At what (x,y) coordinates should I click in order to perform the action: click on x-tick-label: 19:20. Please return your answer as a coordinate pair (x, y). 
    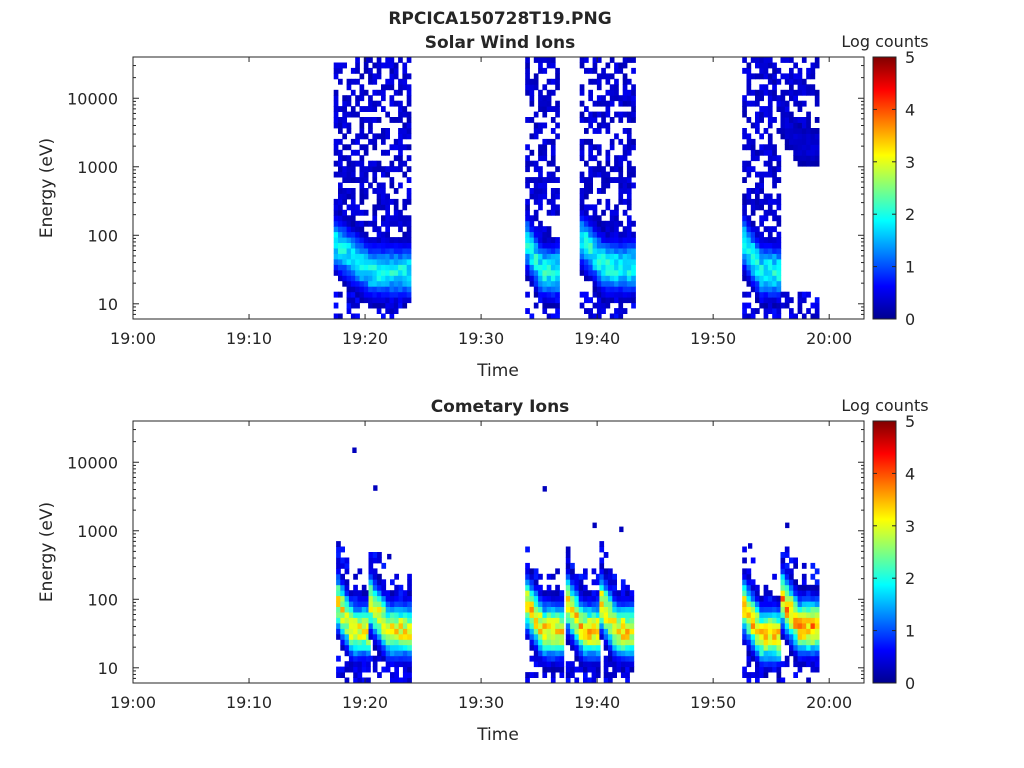
    Looking at the image, I should click on (365, 338).